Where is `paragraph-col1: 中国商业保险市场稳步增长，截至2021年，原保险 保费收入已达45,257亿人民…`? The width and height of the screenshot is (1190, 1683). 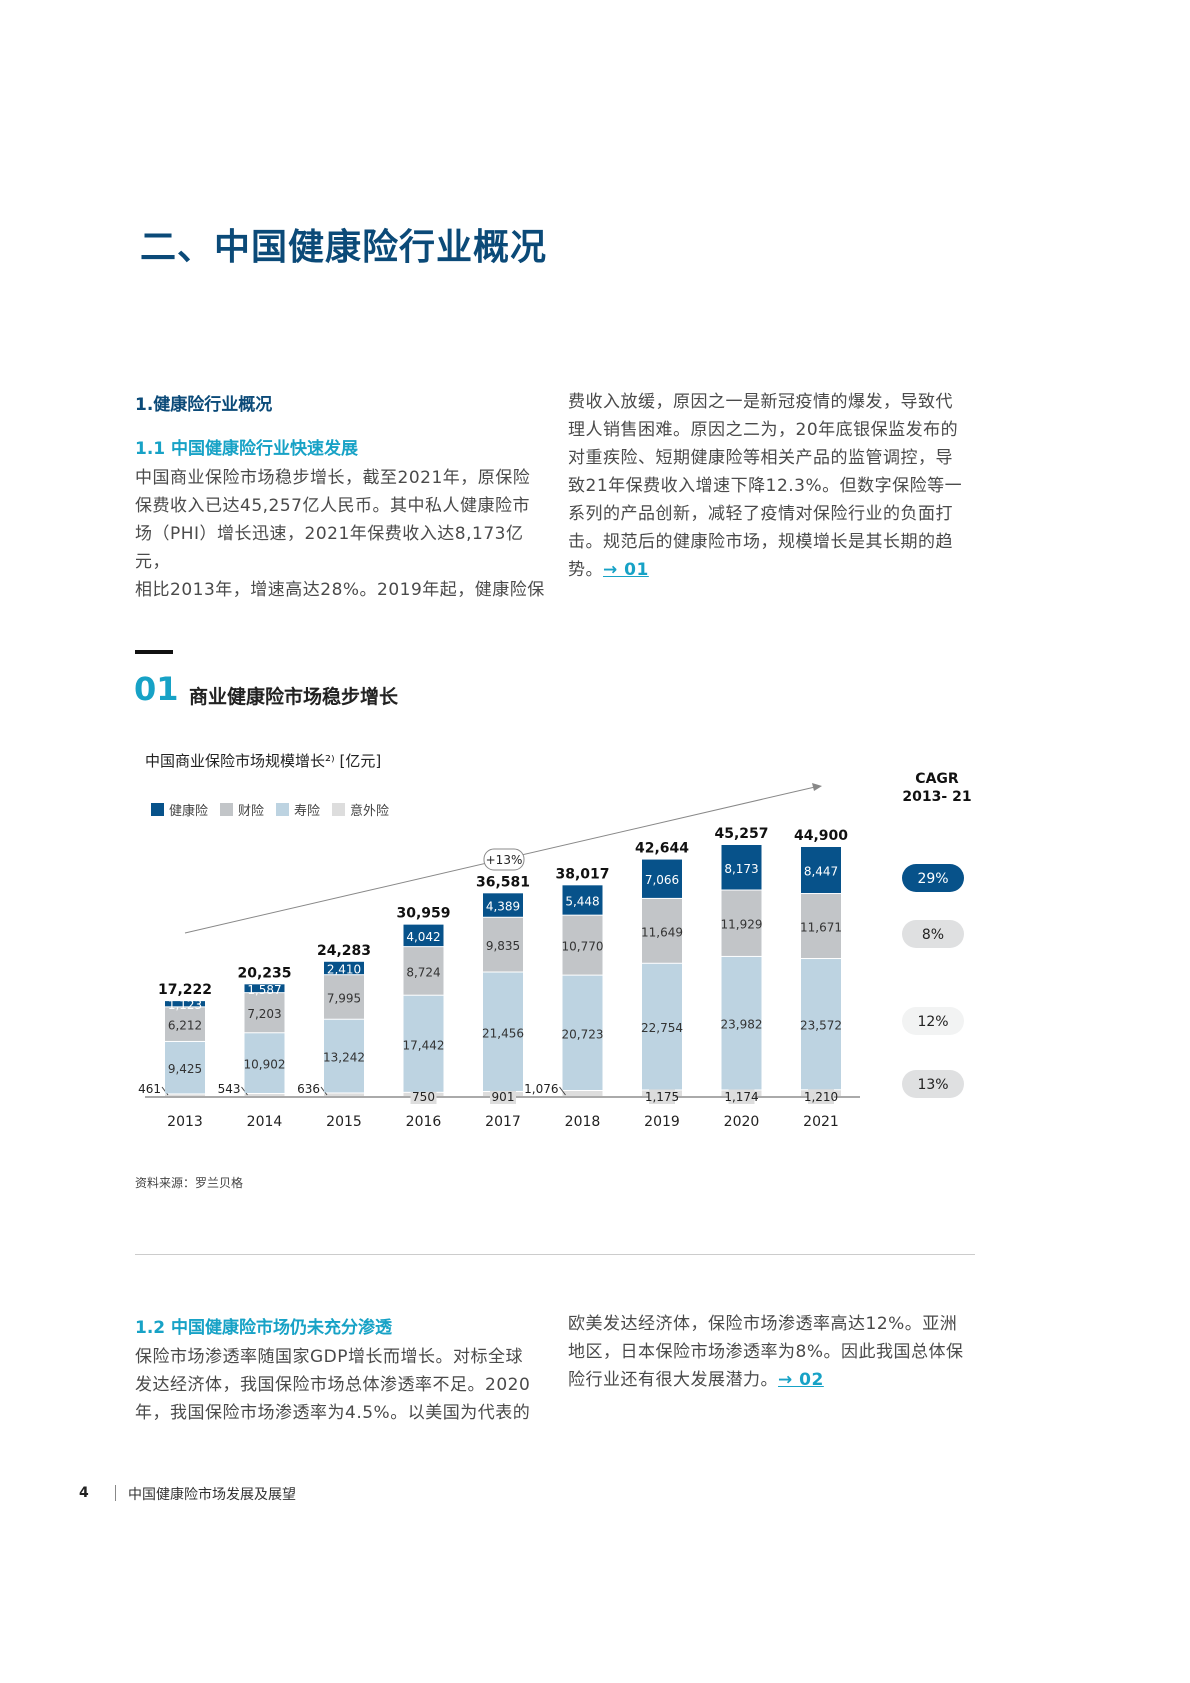 paragraph-col1: 中国商业保险市场稳步增长，截至2021年，原保险 保费收入已达45,257亿人民… is located at coordinates (345, 534).